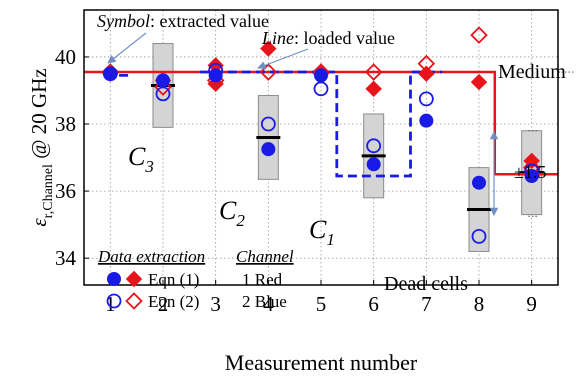 The width and height of the screenshot is (587, 381). Describe the element at coordinates (151, 256) in the screenshot. I see `legend-data-extraction-title: Data extraction` at that location.